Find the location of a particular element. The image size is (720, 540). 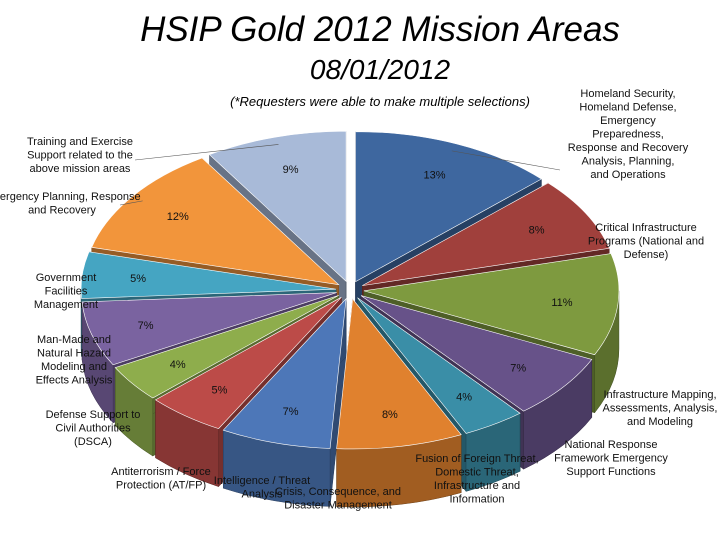

chart-title: HSIP Gold 2012 Mission Areas is located at coordinates (380, 29).